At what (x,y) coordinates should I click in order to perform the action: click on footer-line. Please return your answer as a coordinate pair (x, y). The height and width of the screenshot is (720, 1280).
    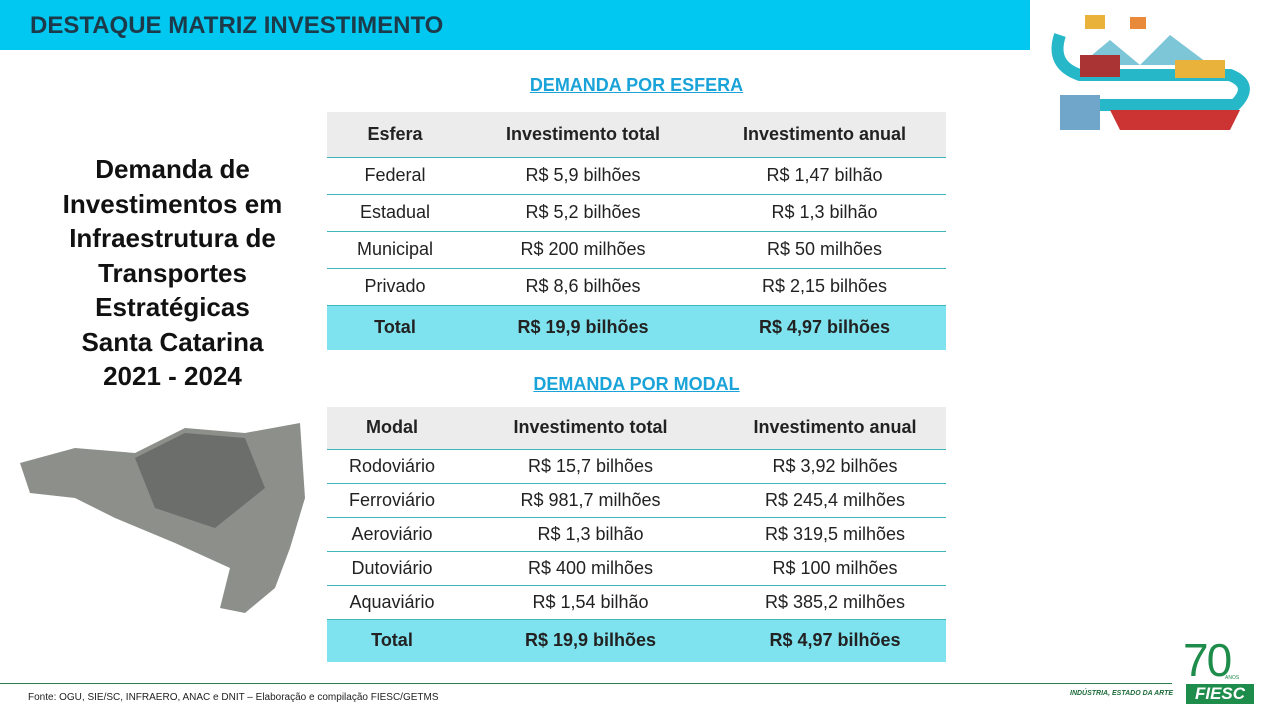
    Looking at the image, I should click on (586, 683).